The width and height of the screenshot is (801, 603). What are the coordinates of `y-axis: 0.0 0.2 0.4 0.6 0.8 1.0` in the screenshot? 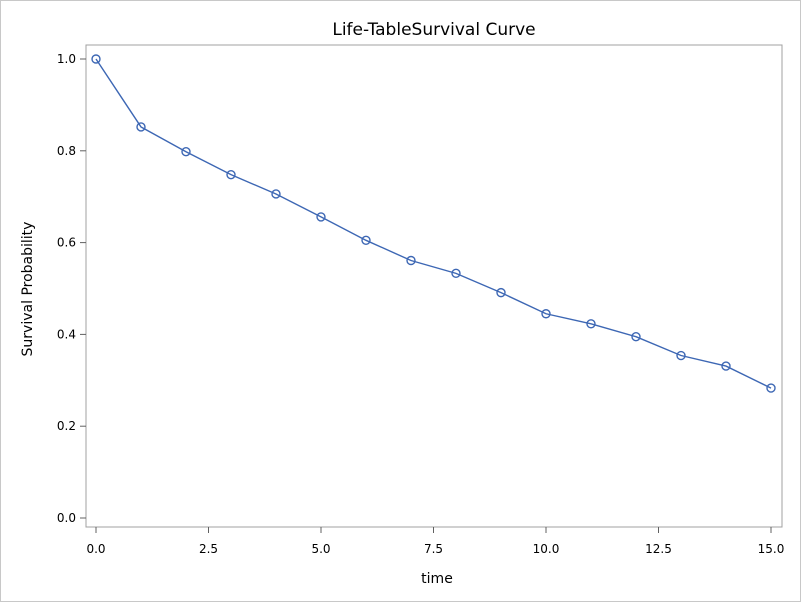 It's located at (71, 288).